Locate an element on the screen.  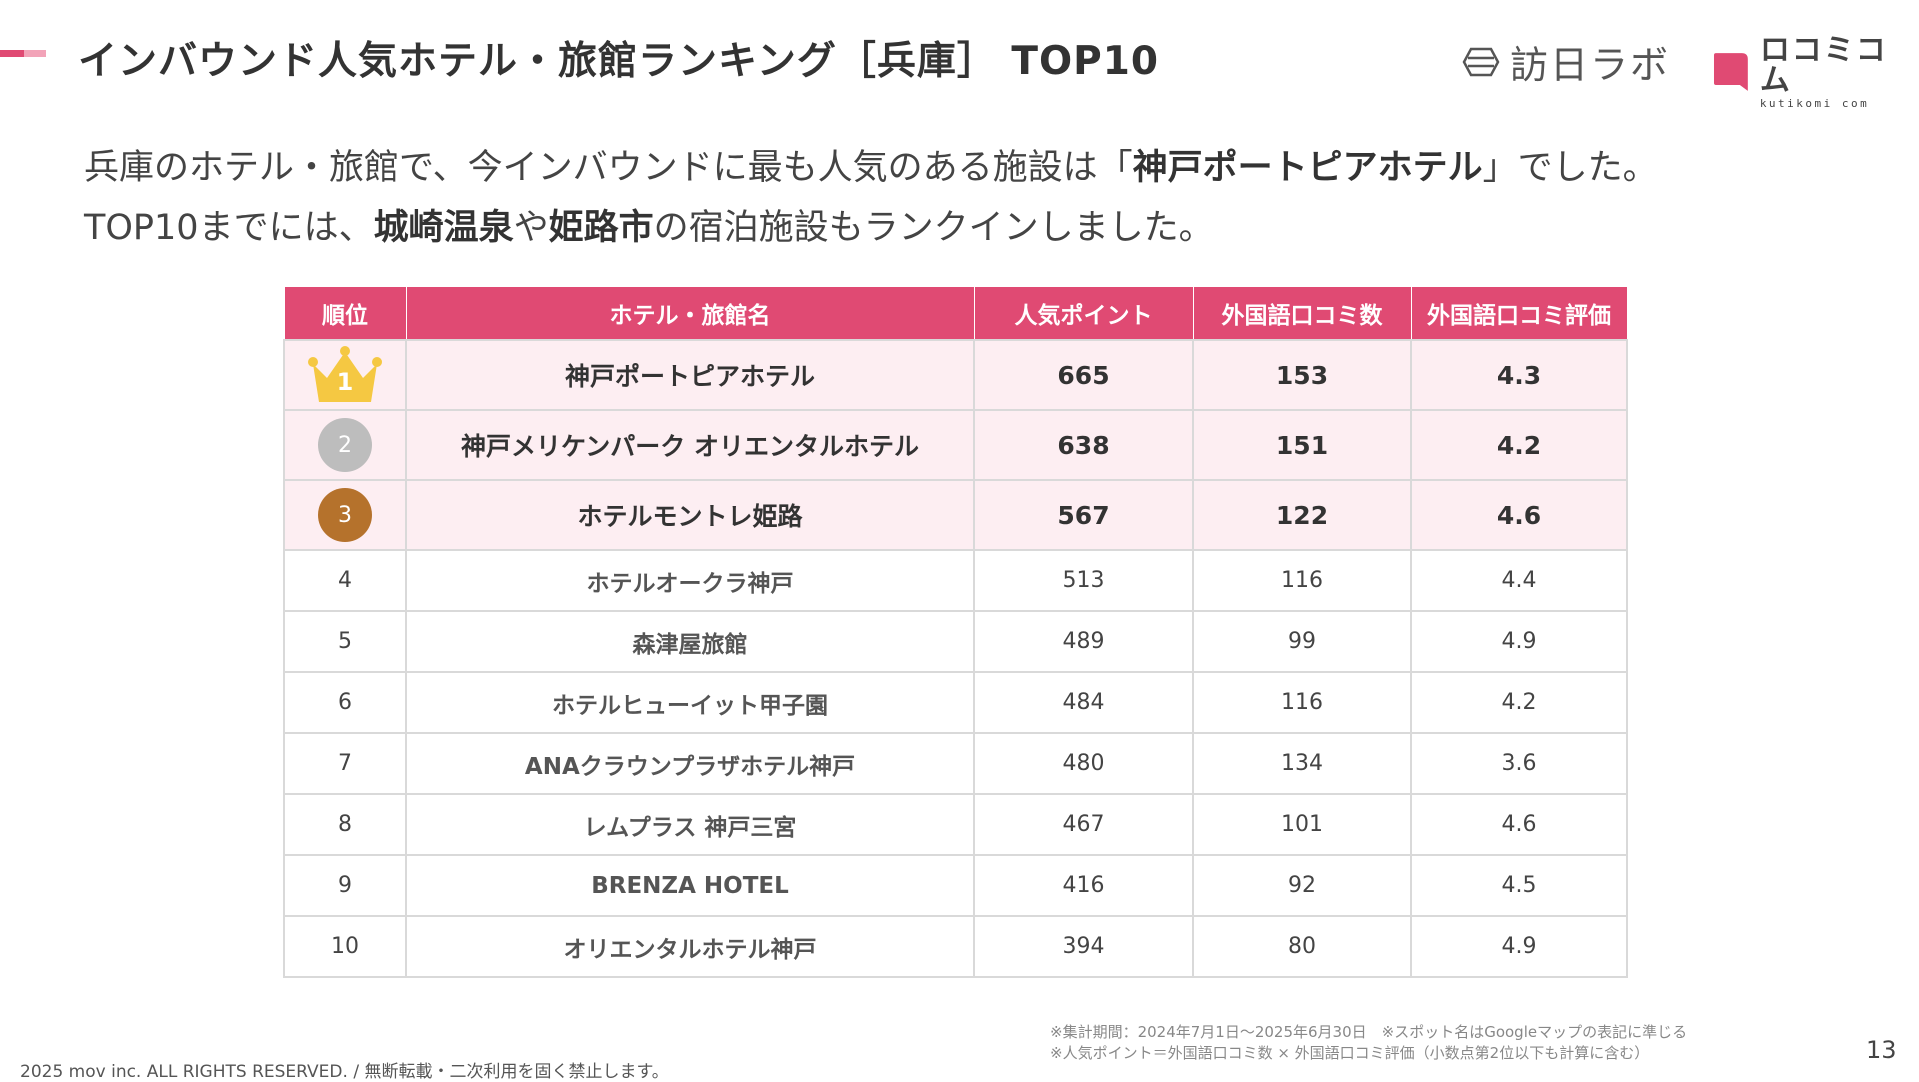
hotel-name: ホテルヒューイット甲子園 is located at coordinates (690, 702).